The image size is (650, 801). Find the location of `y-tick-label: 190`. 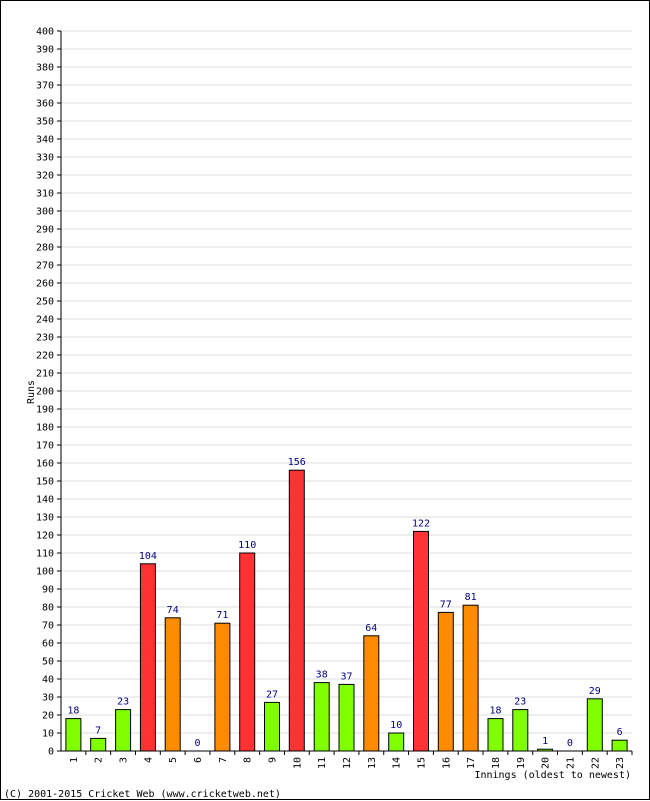

y-tick-label: 190 is located at coordinates (45, 410).